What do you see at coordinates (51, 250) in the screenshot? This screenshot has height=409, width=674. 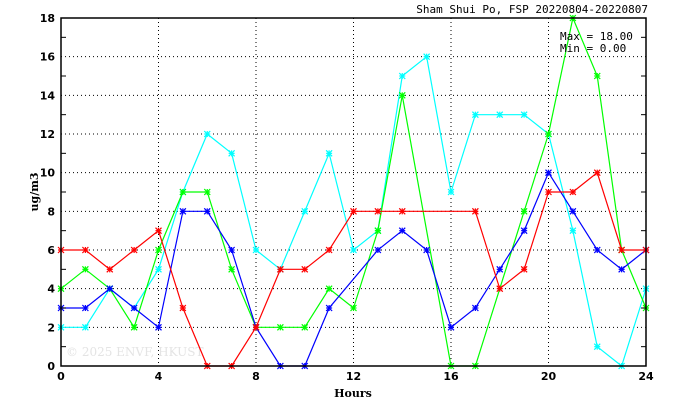 I see `y-tick-label: 6` at bounding box center [51, 250].